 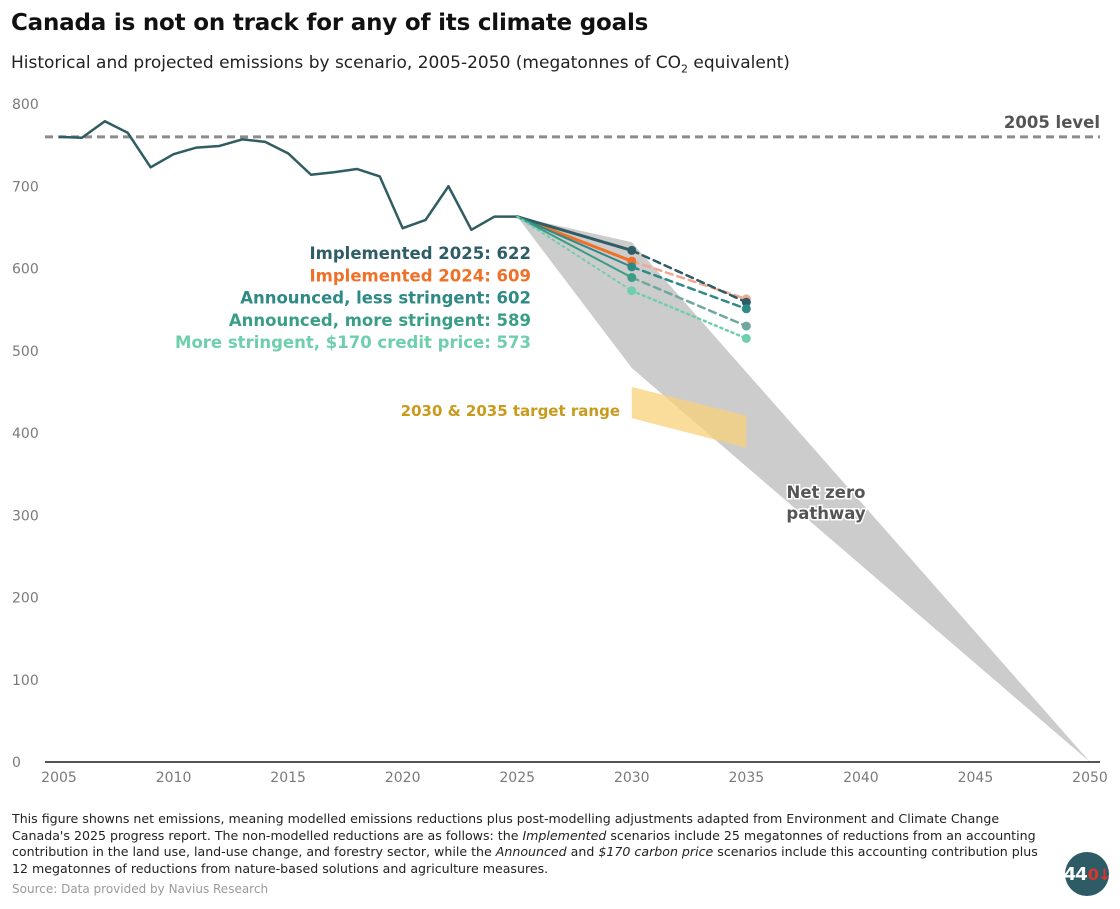 I want to click on scenario-series, so click(x=633, y=279).